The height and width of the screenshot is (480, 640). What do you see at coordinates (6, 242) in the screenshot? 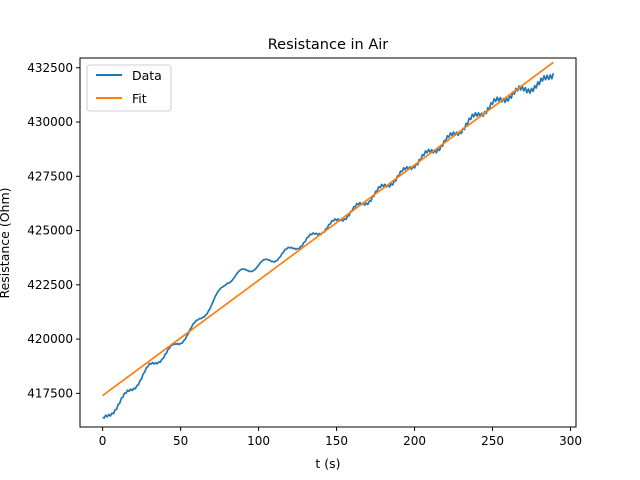
I see `y-axis-label: Resistance (Ohm)` at bounding box center [6, 242].